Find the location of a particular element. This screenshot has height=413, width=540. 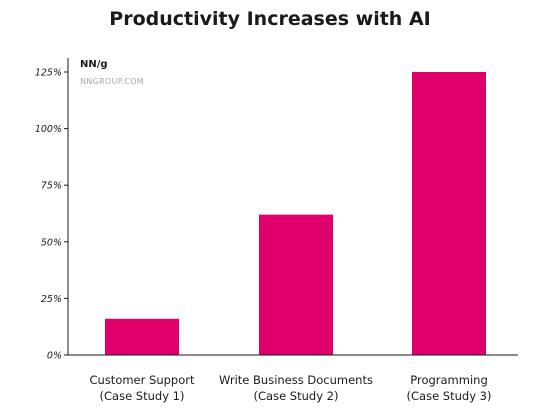

y-tick-label: 100% is located at coordinates (48, 129).